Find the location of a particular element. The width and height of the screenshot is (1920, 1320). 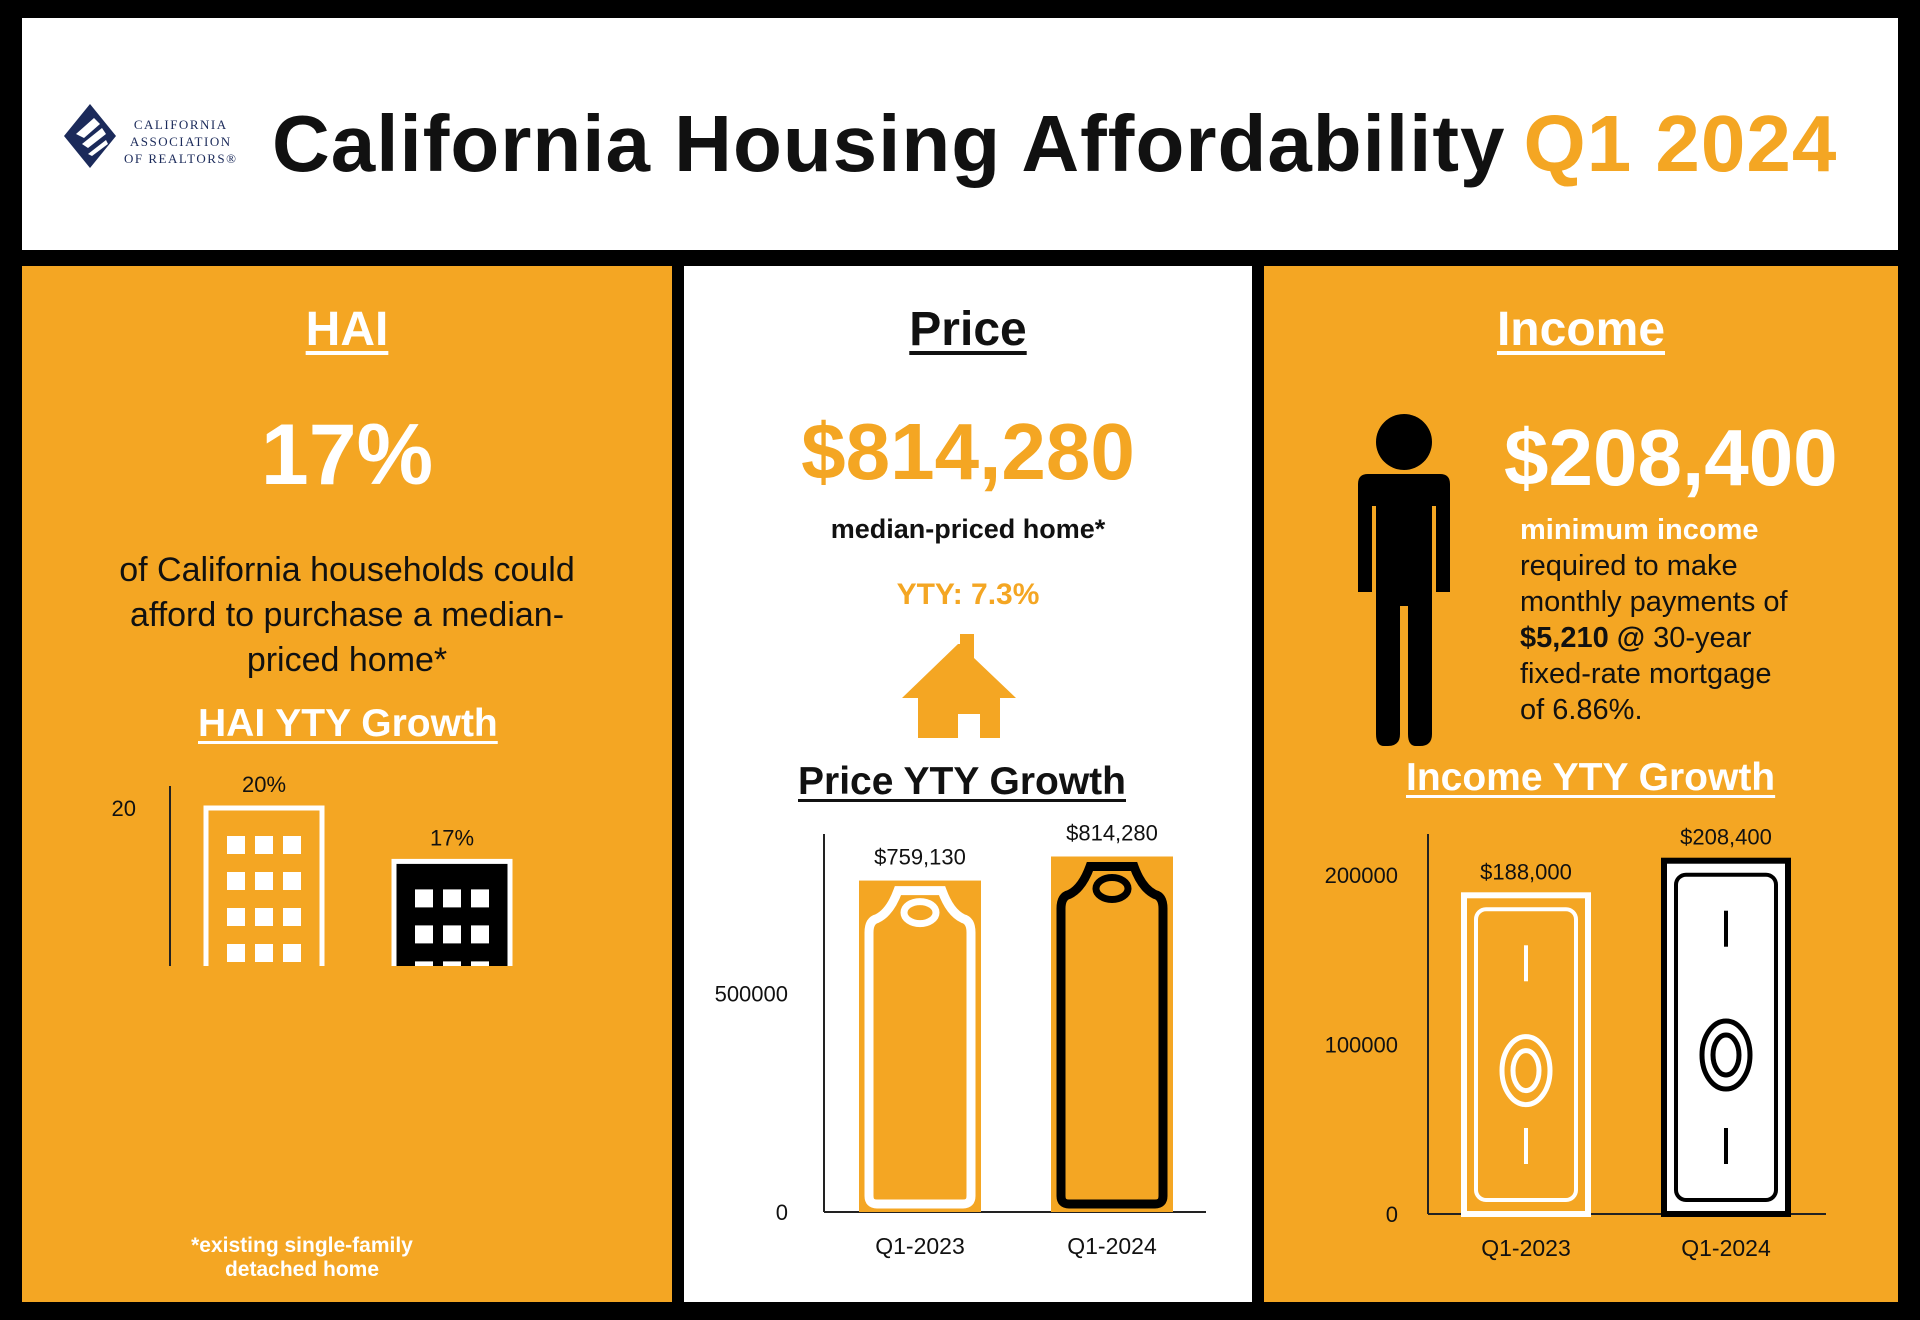

income-desc-3: $5,210 @ 30-year is located at coordinates (1654, 638).